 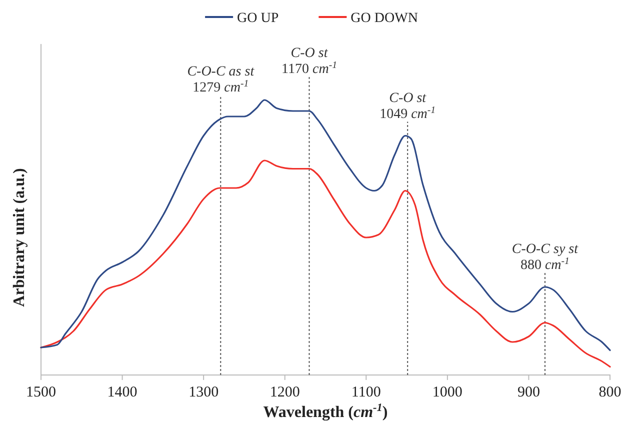 What do you see at coordinates (41, 392) in the screenshot?
I see `x-tick-label: 1500` at bounding box center [41, 392].